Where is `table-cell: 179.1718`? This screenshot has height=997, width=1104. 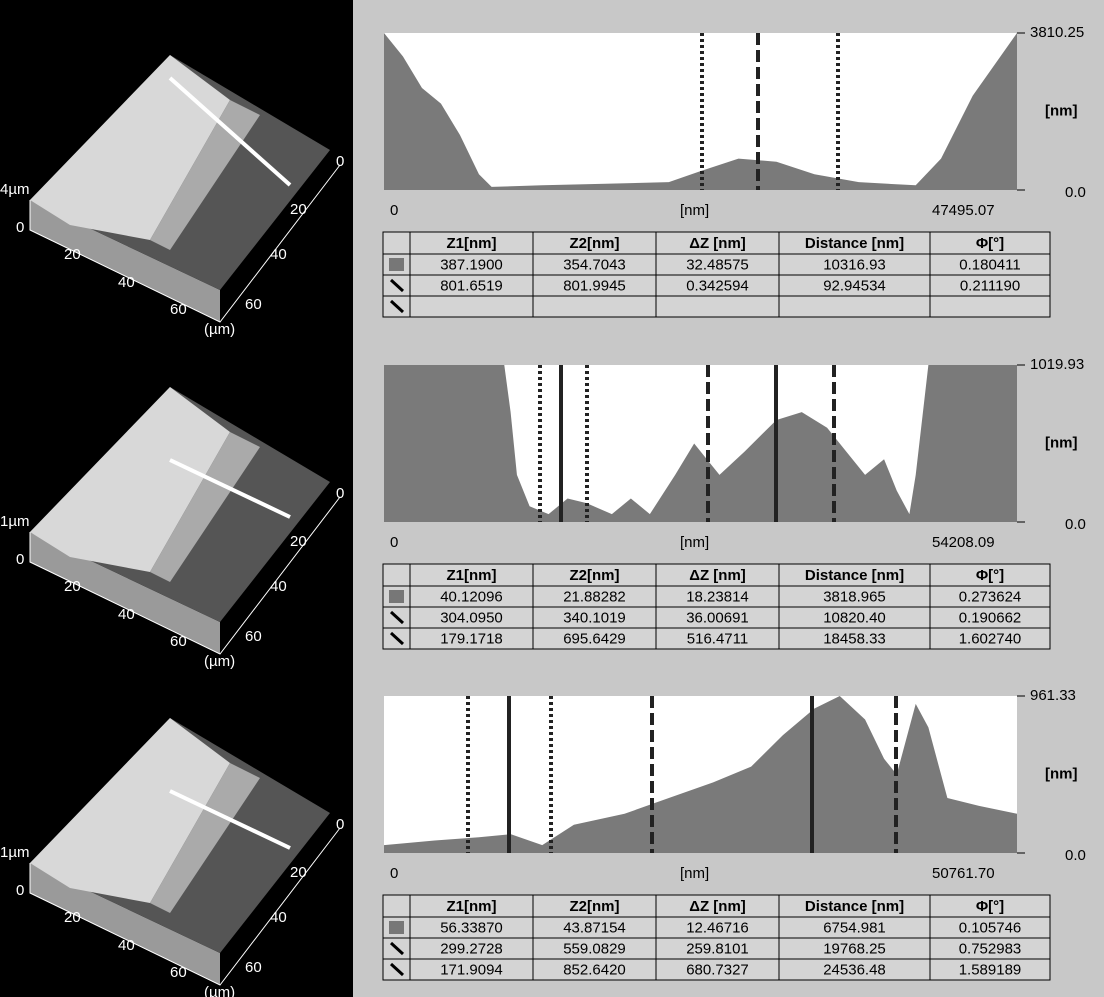 table-cell: 179.1718 is located at coordinates (471, 638).